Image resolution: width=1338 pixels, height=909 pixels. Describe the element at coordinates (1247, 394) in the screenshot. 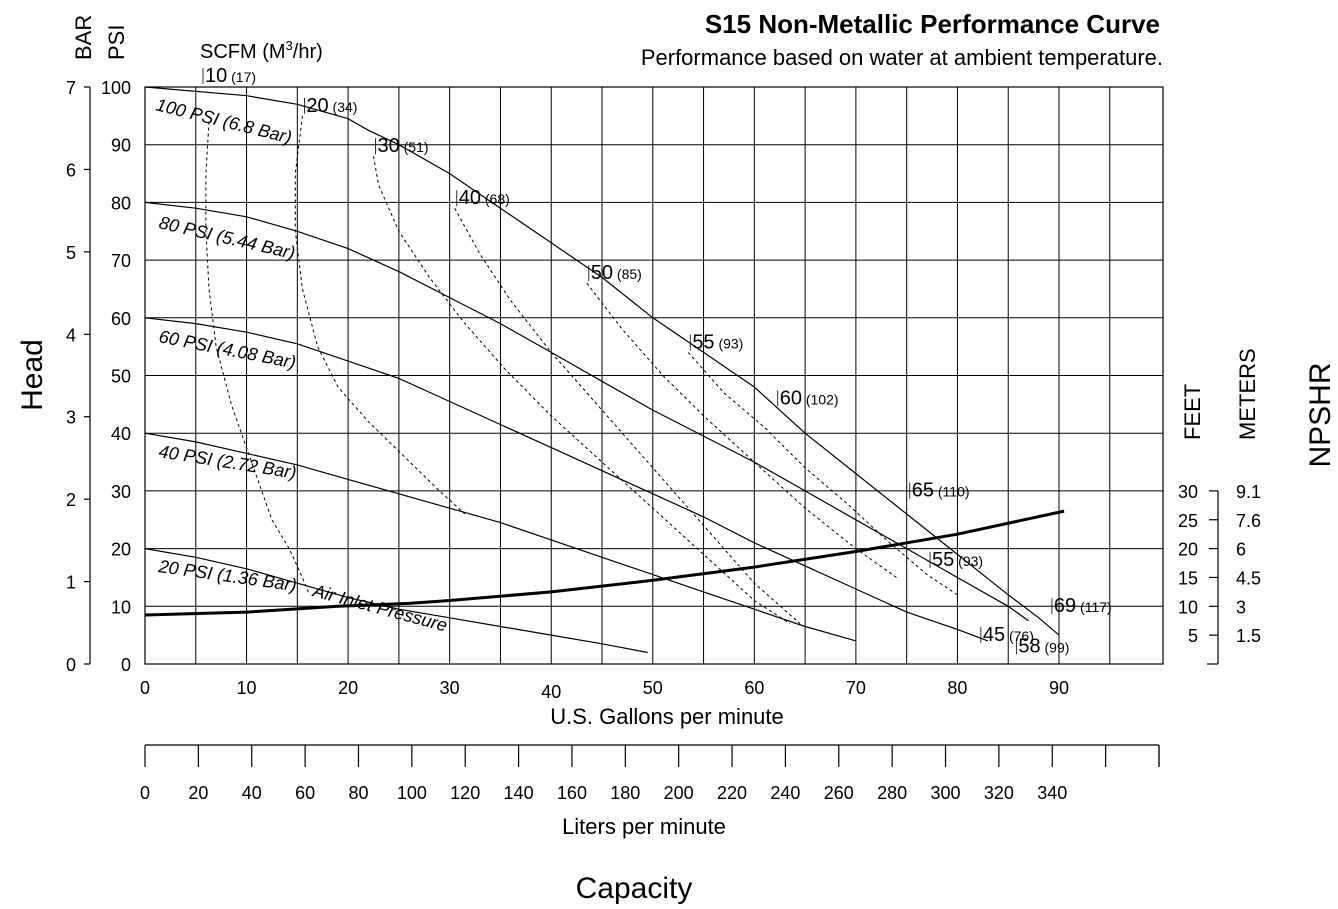

I see `meters-axis-label: METERS` at that location.